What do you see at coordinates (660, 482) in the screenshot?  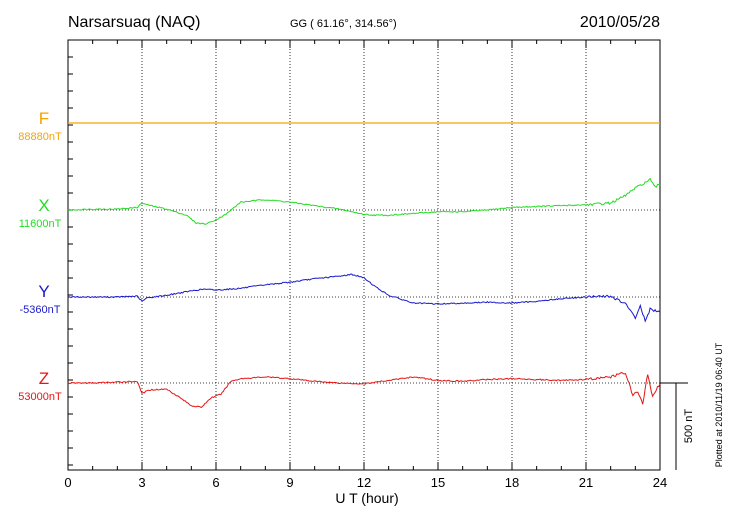 I see `x-tick-label: 24` at bounding box center [660, 482].